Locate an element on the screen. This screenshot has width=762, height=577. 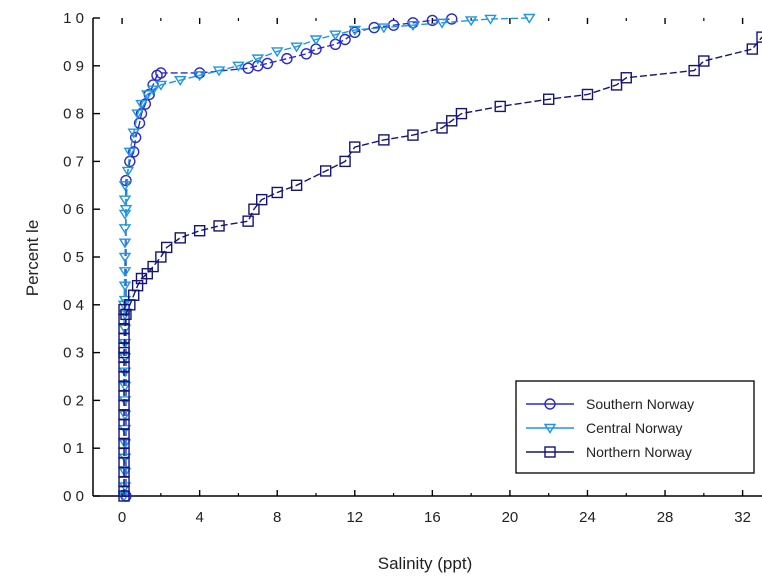
y-axis: 0 0 0 1 0 2 0 3 0 4 0 5 0 6 0 7 0 8 0 9 1 0 is located at coordinates (81, 257).